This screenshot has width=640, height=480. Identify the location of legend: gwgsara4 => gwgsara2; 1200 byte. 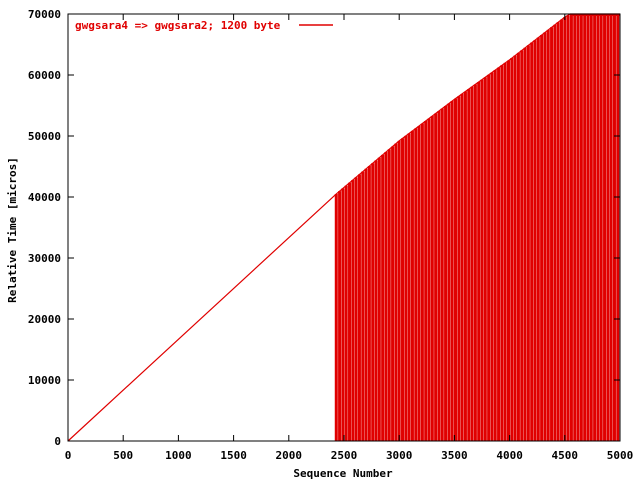
(204, 25).